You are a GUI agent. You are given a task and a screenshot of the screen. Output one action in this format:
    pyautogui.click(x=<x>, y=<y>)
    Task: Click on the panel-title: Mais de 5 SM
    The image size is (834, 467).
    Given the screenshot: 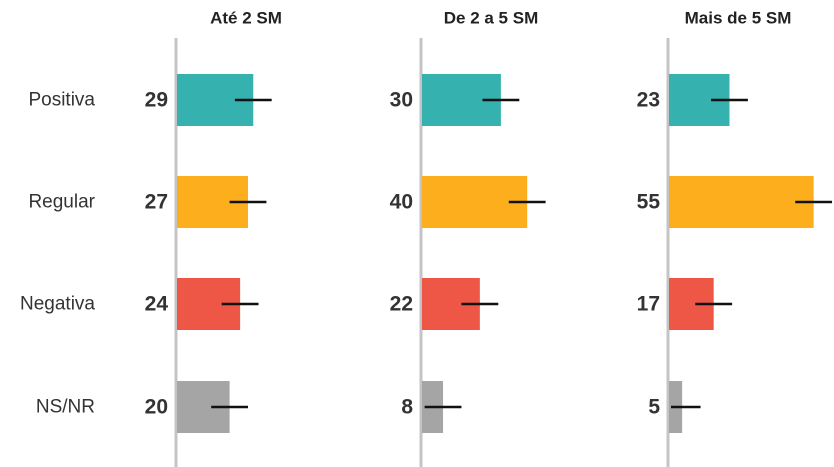 What is the action you would take?
    pyautogui.click(x=738, y=18)
    